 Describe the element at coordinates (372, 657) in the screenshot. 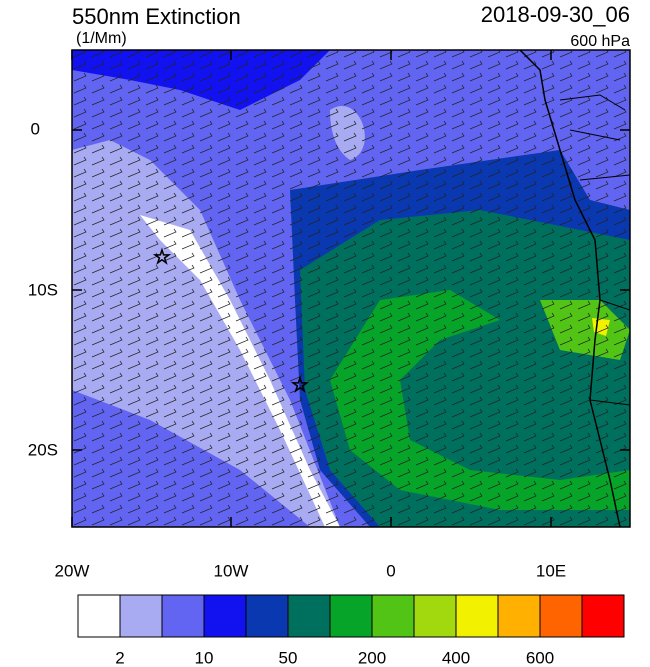

I see `colorbar-label: 200` at that location.